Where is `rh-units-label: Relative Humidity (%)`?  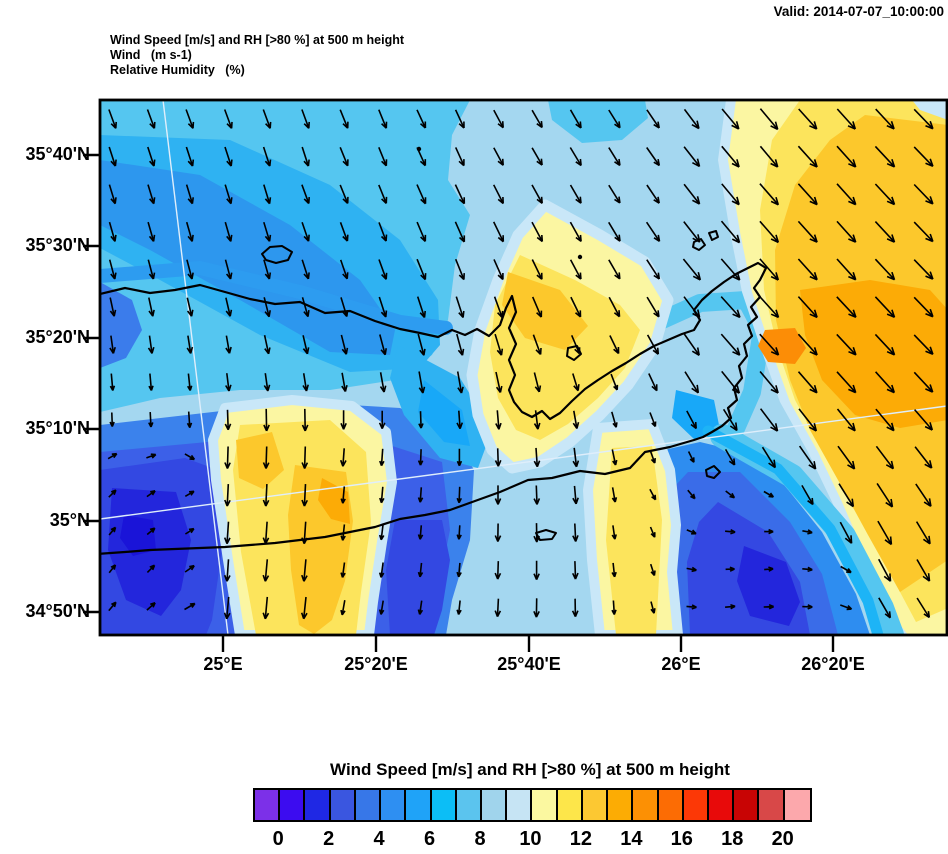 rh-units-label: Relative Humidity (%) is located at coordinates (177, 70).